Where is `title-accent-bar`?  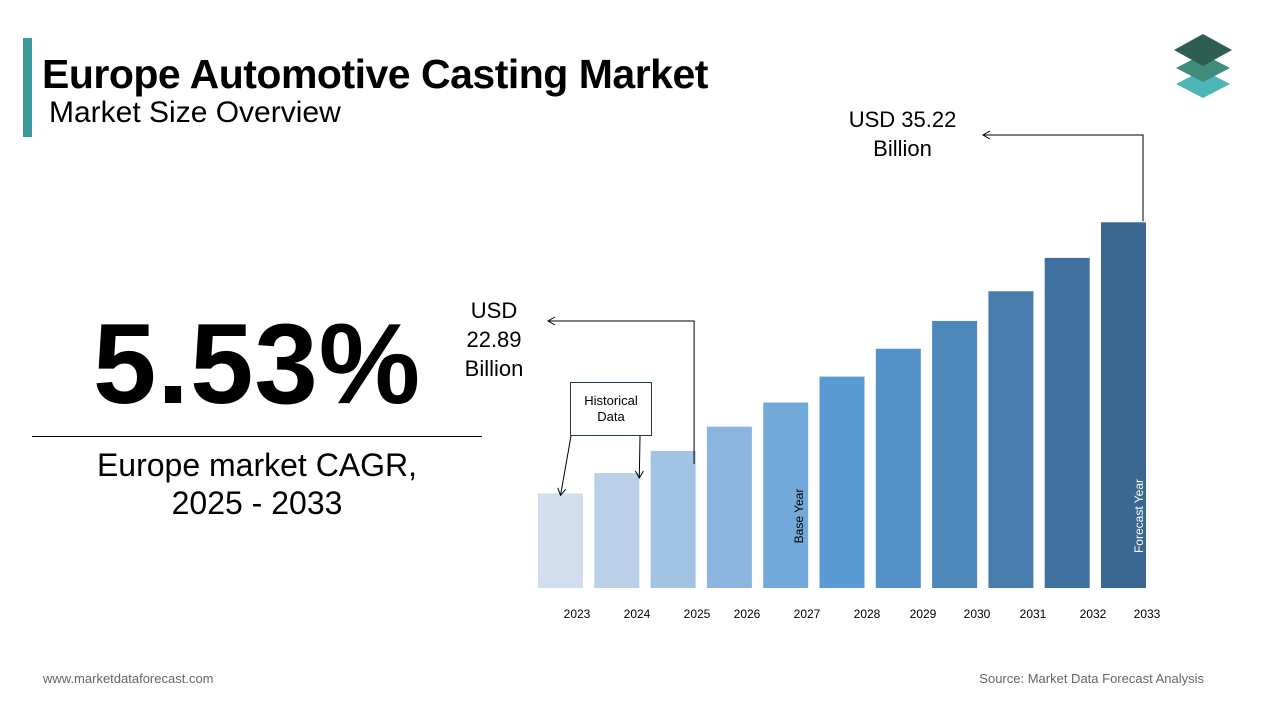 title-accent-bar is located at coordinates (27, 87).